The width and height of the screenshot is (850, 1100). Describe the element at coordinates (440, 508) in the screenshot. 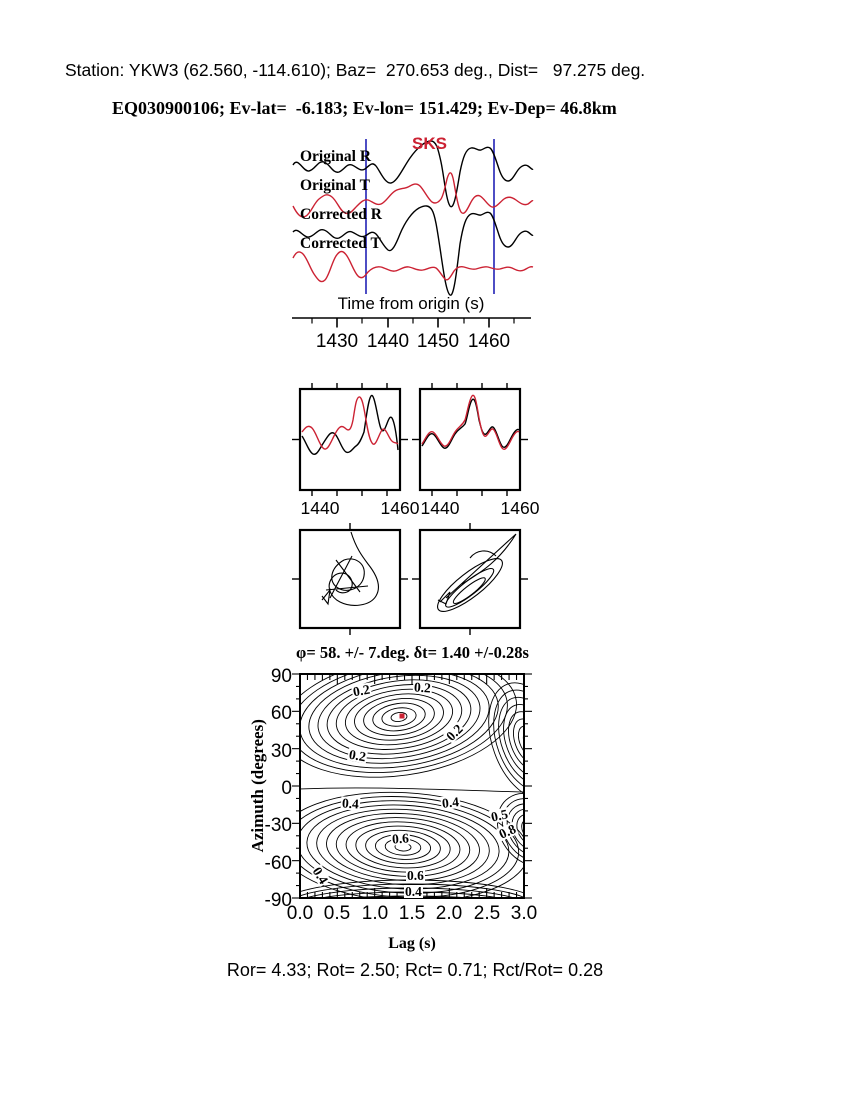

I see `cmp-right-tick-1440: 1440` at that location.